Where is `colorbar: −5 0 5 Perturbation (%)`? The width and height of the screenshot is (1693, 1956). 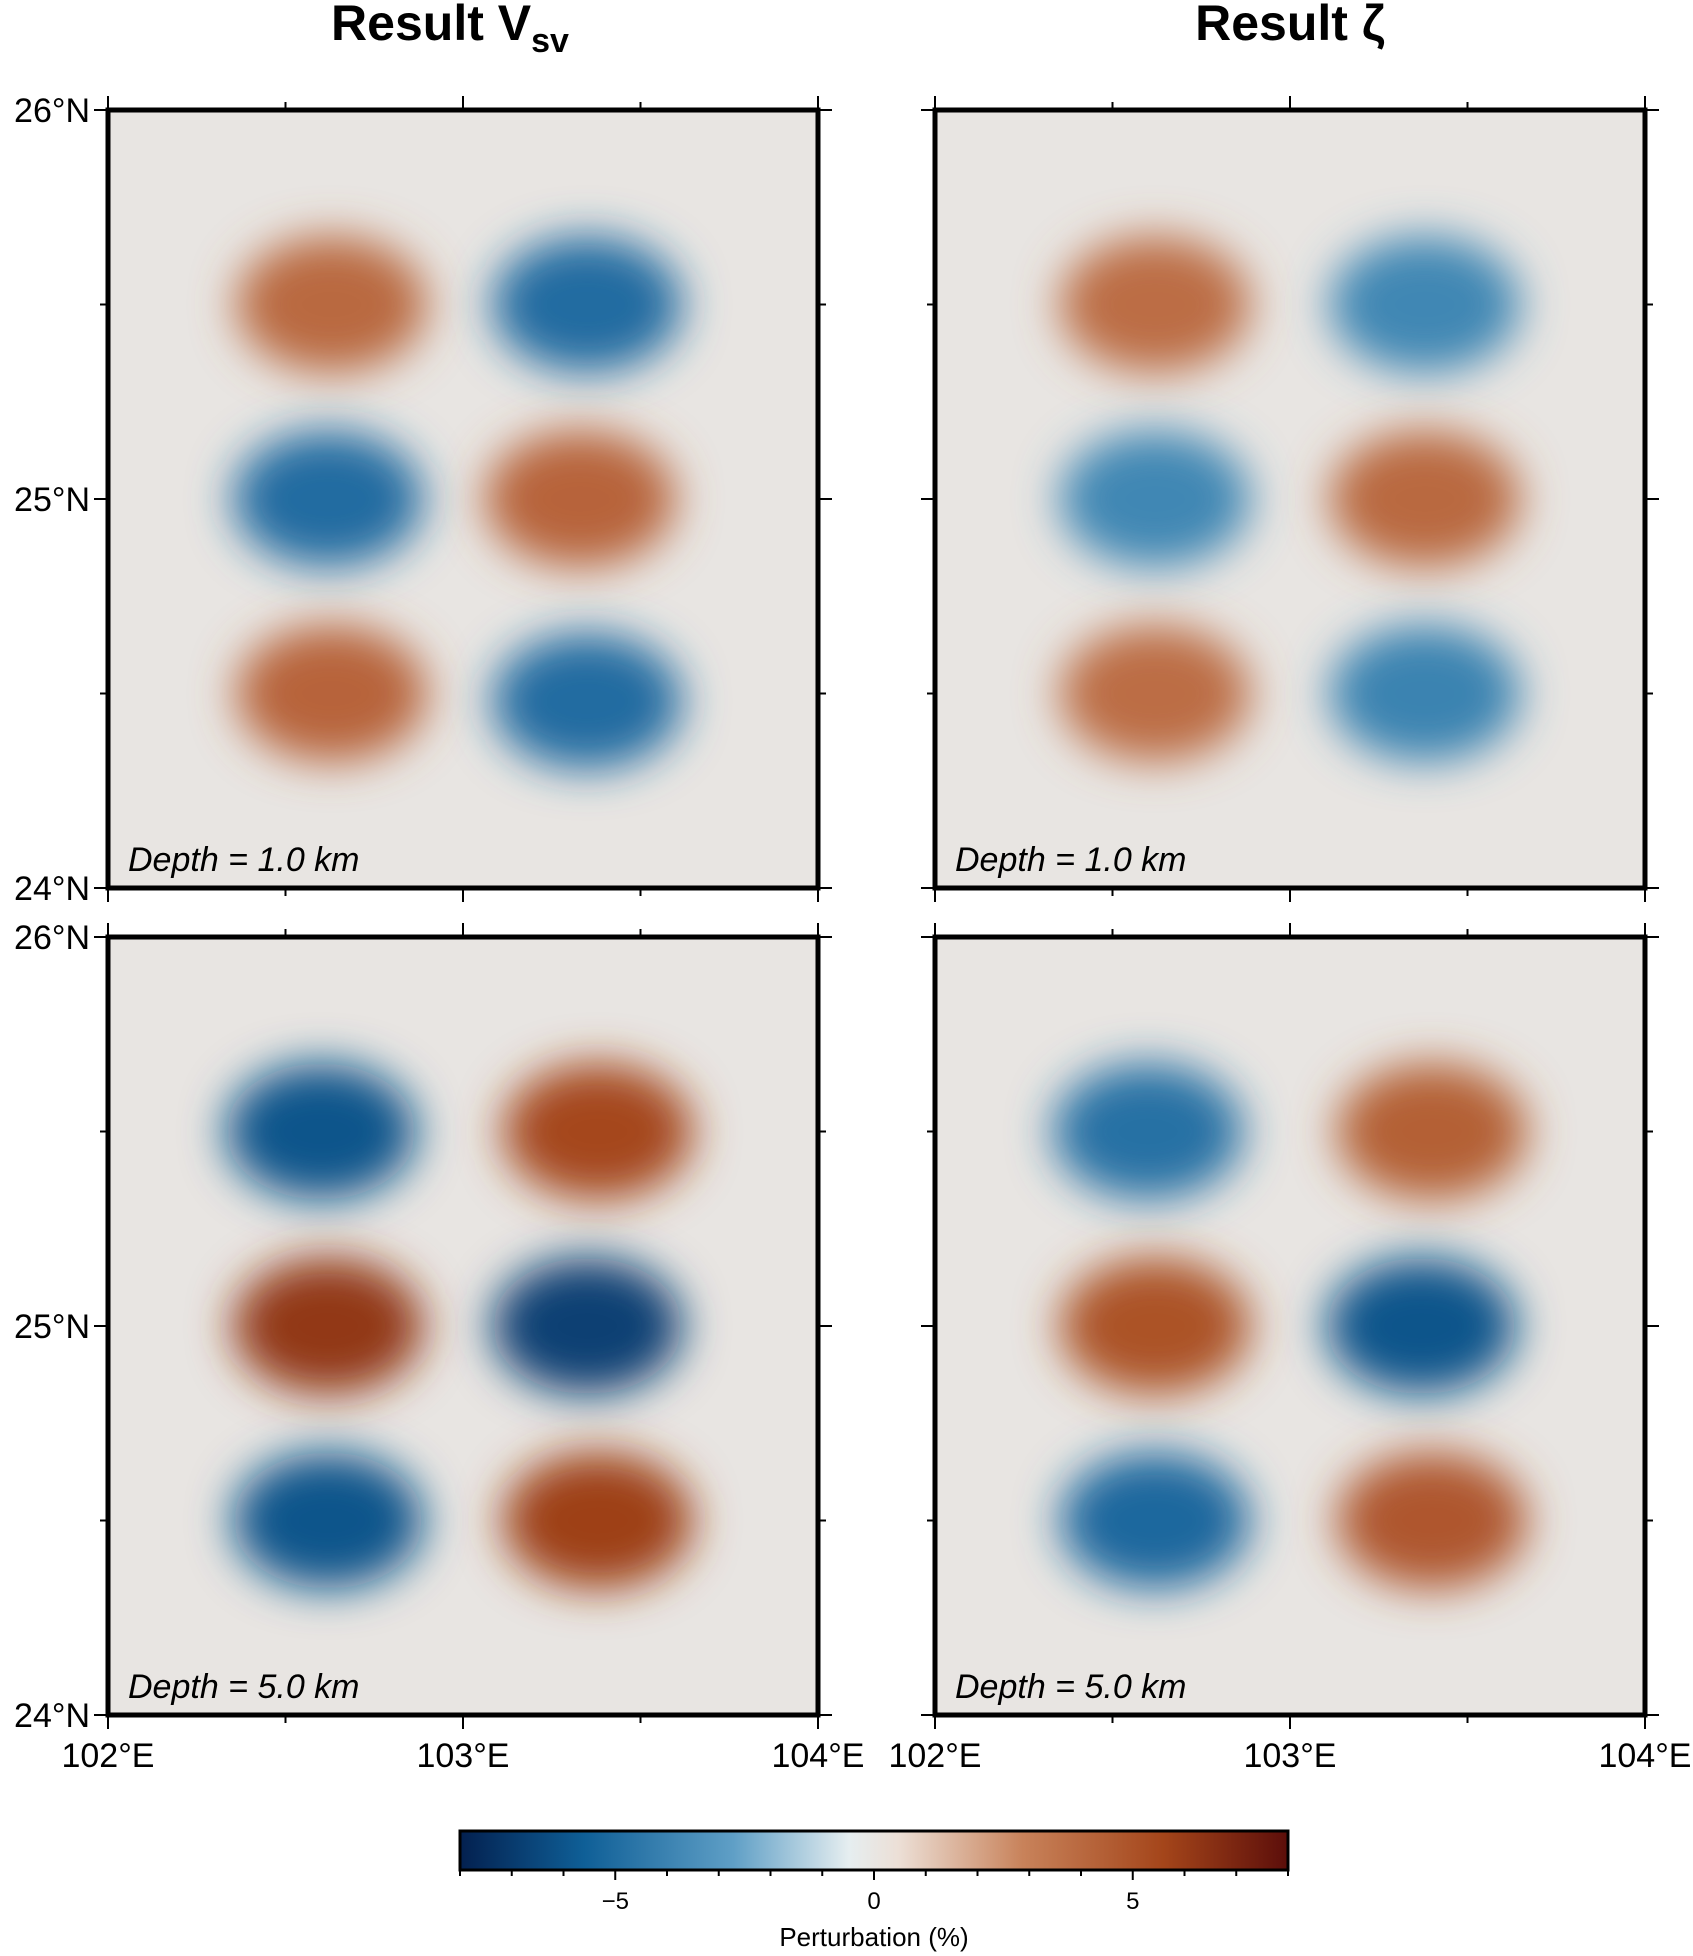 colorbar: −5 0 5 Perturbation (%) is located at coordinates (874, 1890).